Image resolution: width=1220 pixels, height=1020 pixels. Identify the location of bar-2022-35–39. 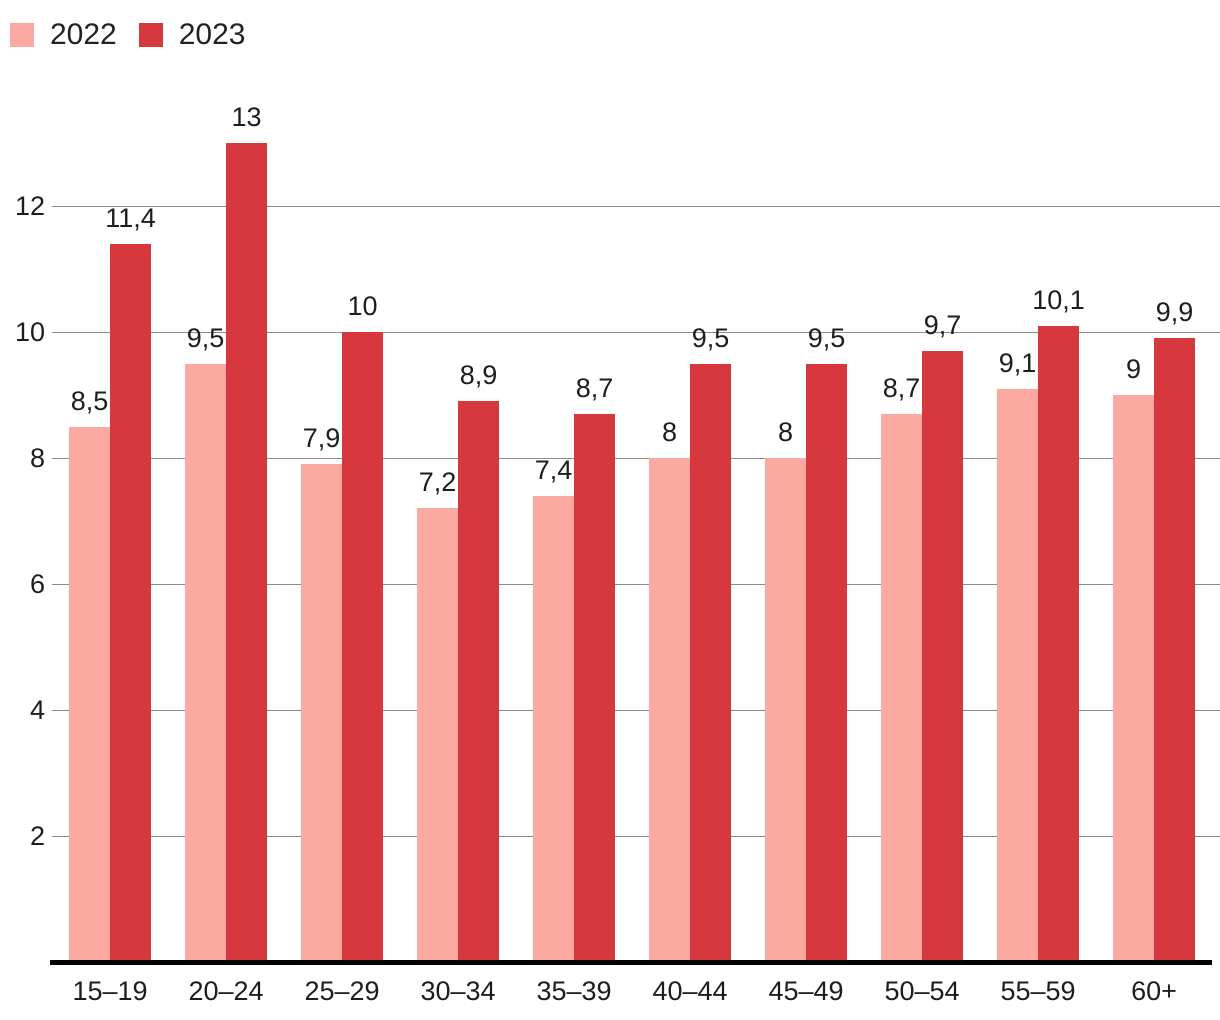
(553, 728).